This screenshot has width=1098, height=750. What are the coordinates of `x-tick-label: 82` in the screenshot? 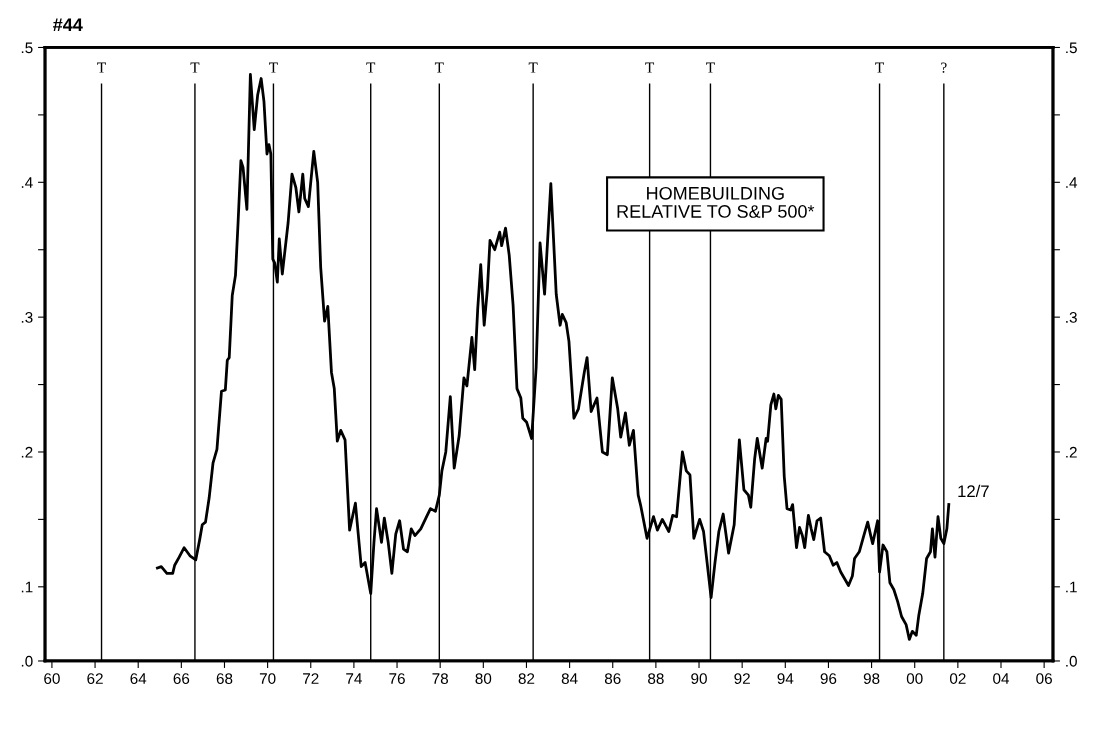 It's located at (526, 678).